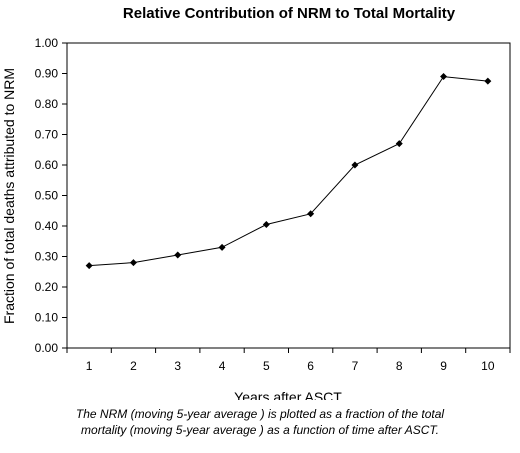  Describe the element at coordinates (399, 366) in the screenshot. I see `x-tick-label: 8` at that location.